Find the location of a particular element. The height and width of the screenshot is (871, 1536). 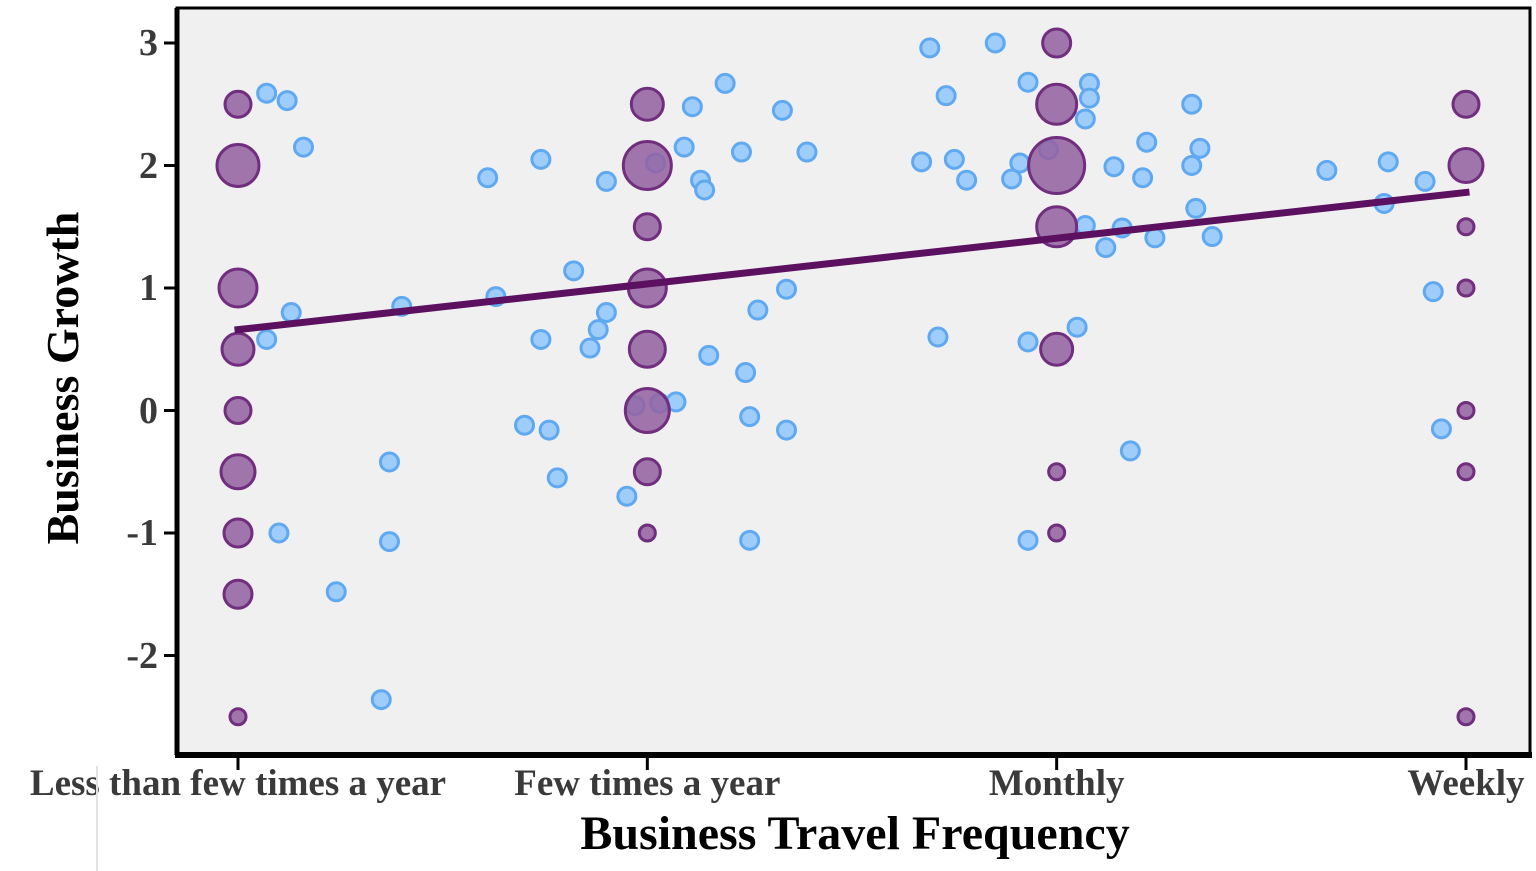

y-tick-label: 3 is located at coordinates (148, 43).